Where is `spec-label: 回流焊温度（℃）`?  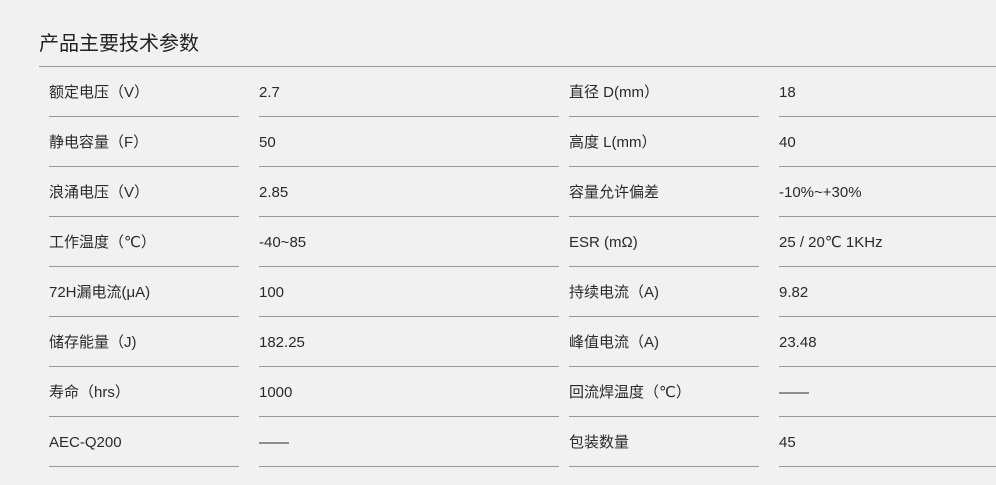
spec-label: 回流焊温度（℃） is located at coordinates (664, 392).